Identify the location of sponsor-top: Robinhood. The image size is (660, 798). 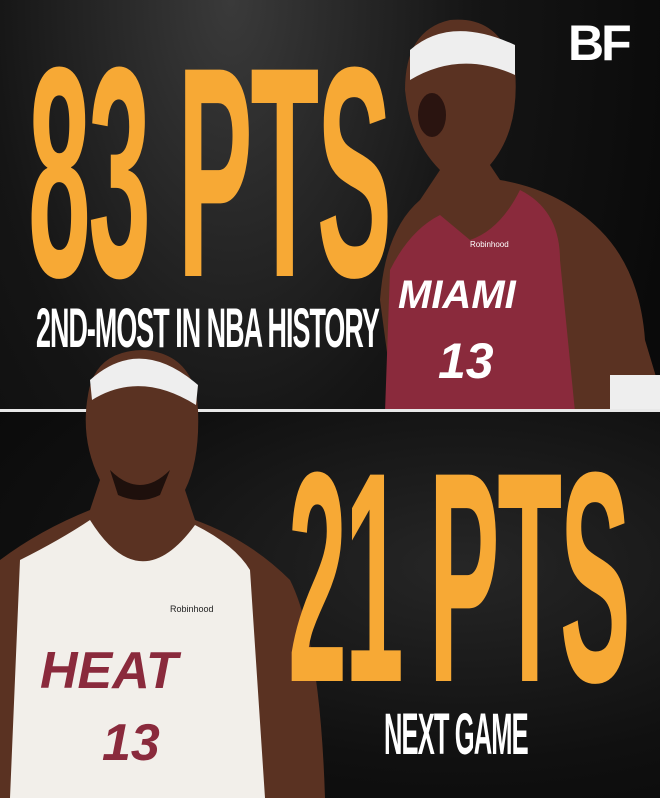
(489, 244).